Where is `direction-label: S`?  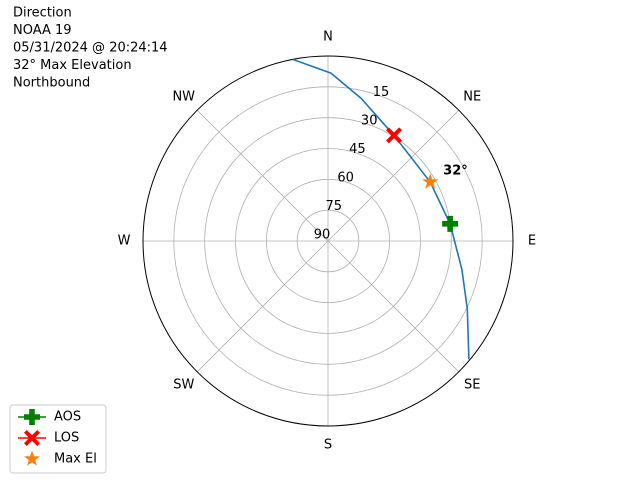 direction-label: S is located at coordinates (328, 445).